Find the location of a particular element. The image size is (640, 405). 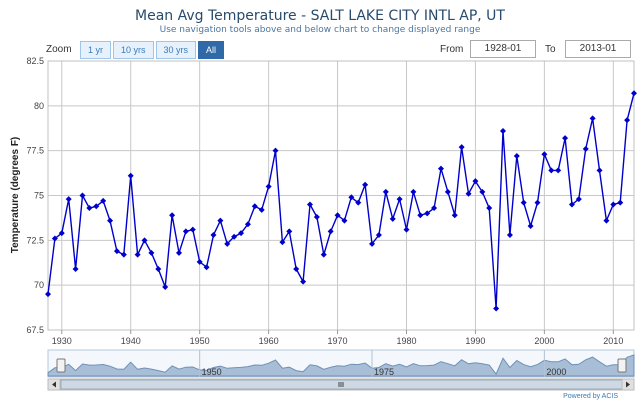

zoom-10yrs-button: 10 yrs is located at coordinates (133, 50).